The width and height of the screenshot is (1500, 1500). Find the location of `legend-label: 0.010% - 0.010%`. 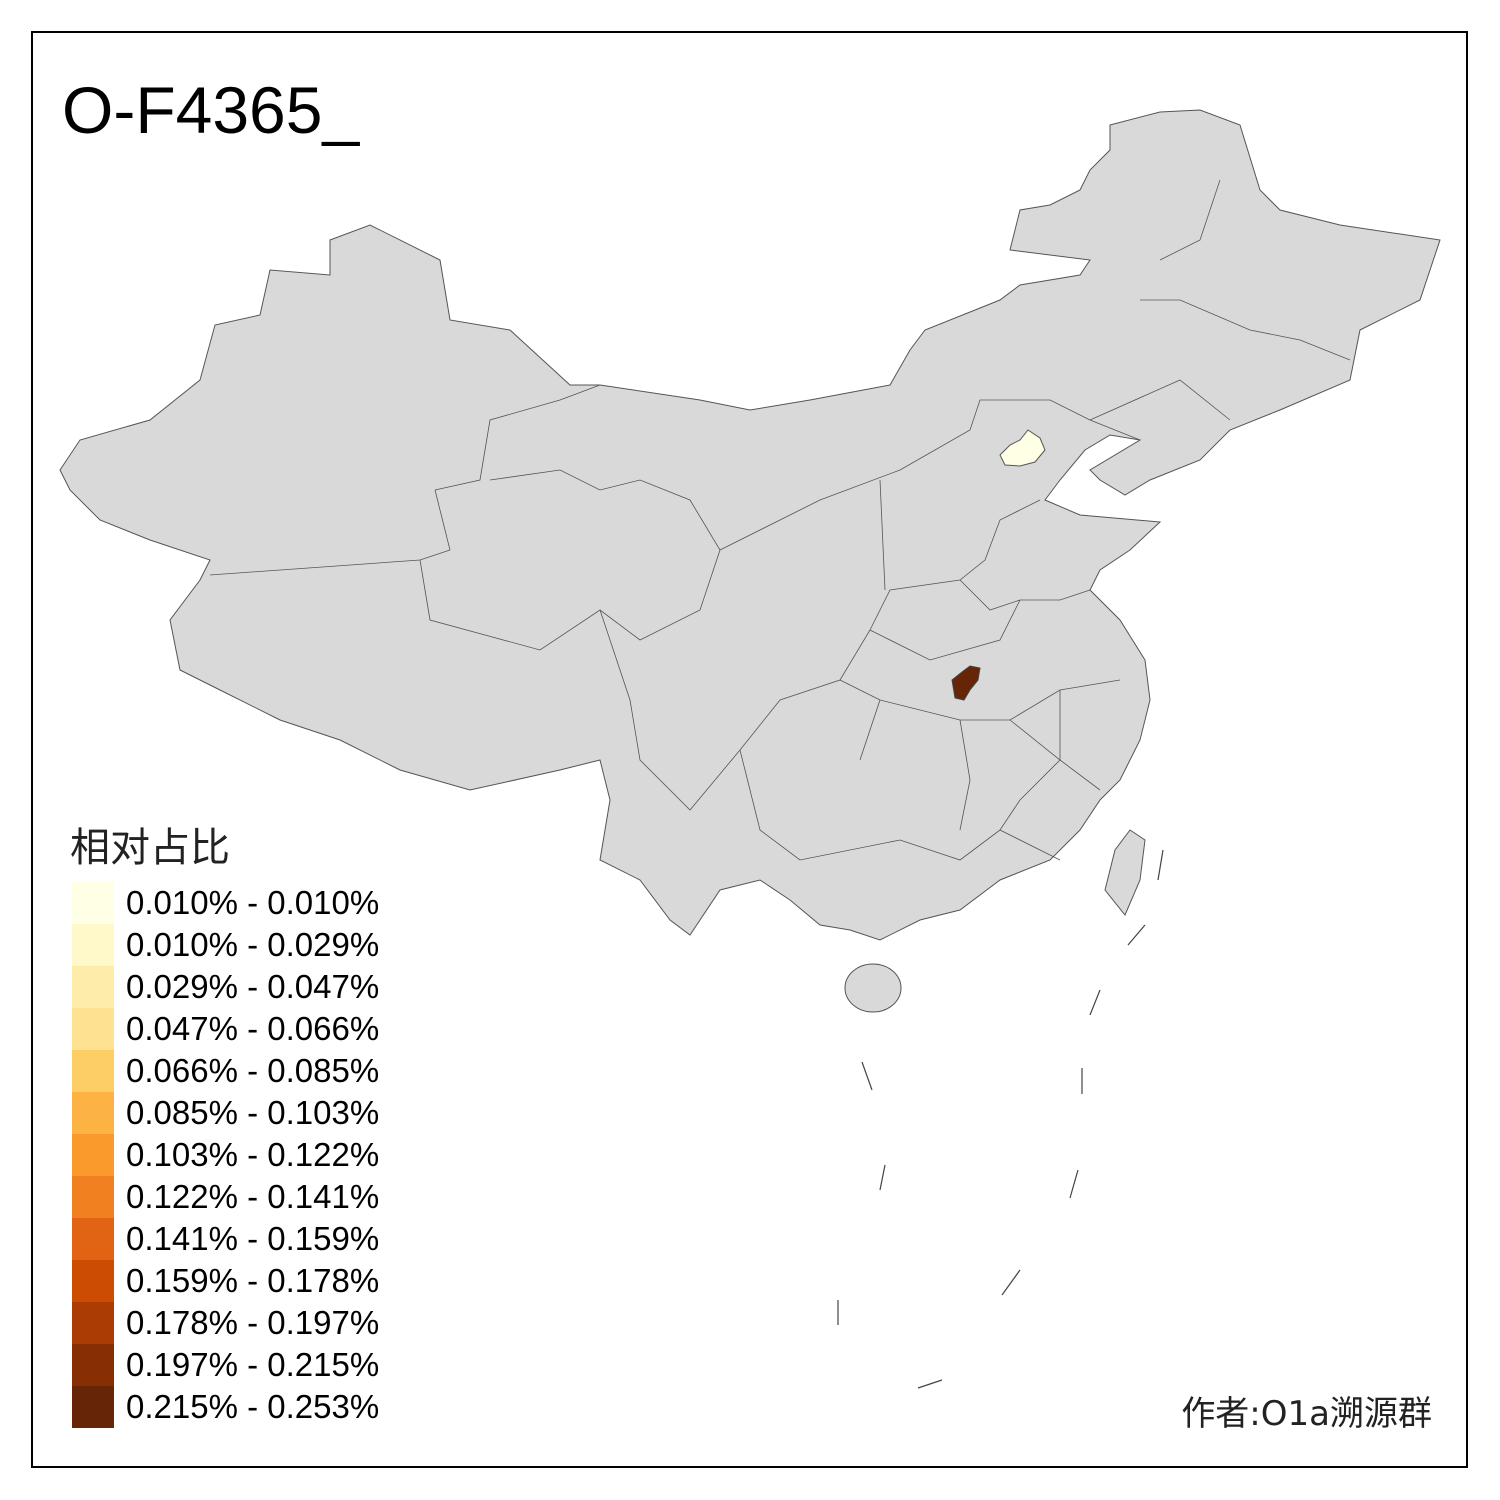

legend-label: 0.010% - 0.010% is located at coordinates (253, 902).